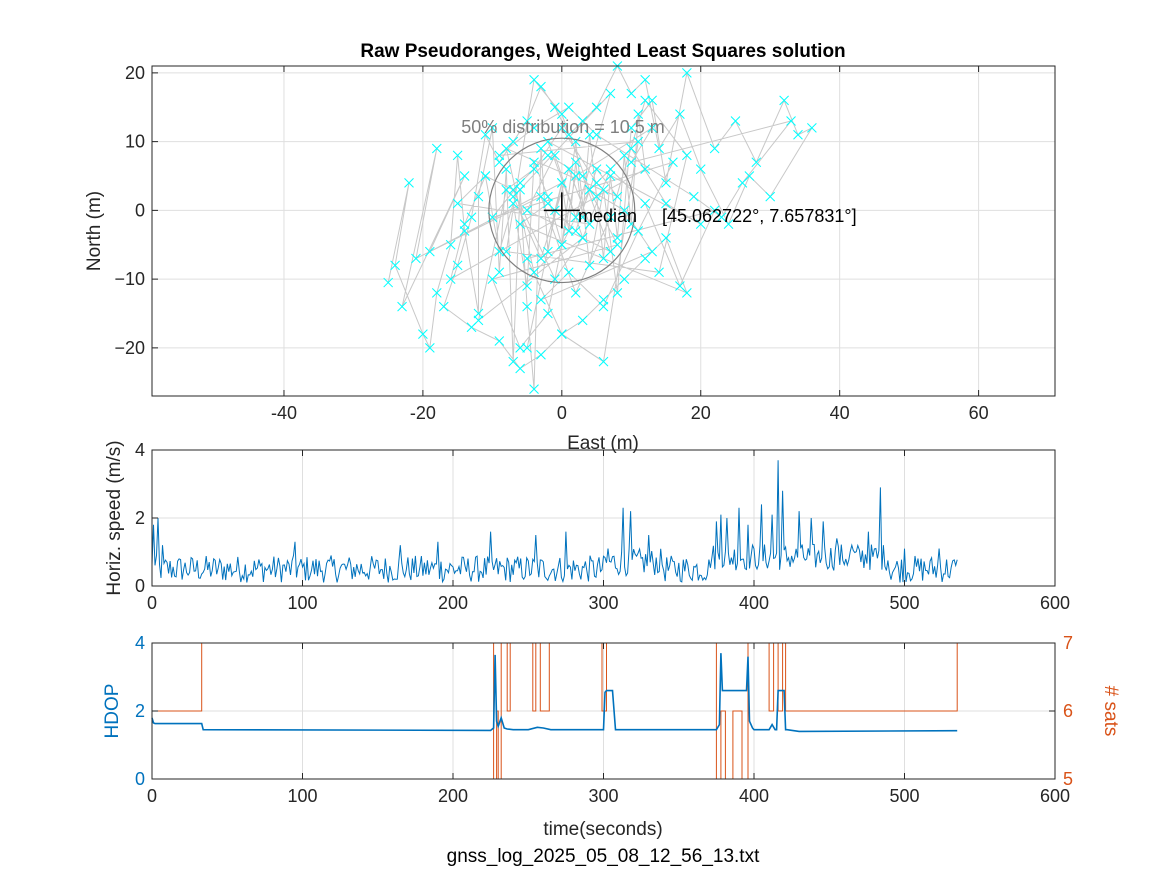  I want to click on speed-xtick-label: 0, so click(152, 603).